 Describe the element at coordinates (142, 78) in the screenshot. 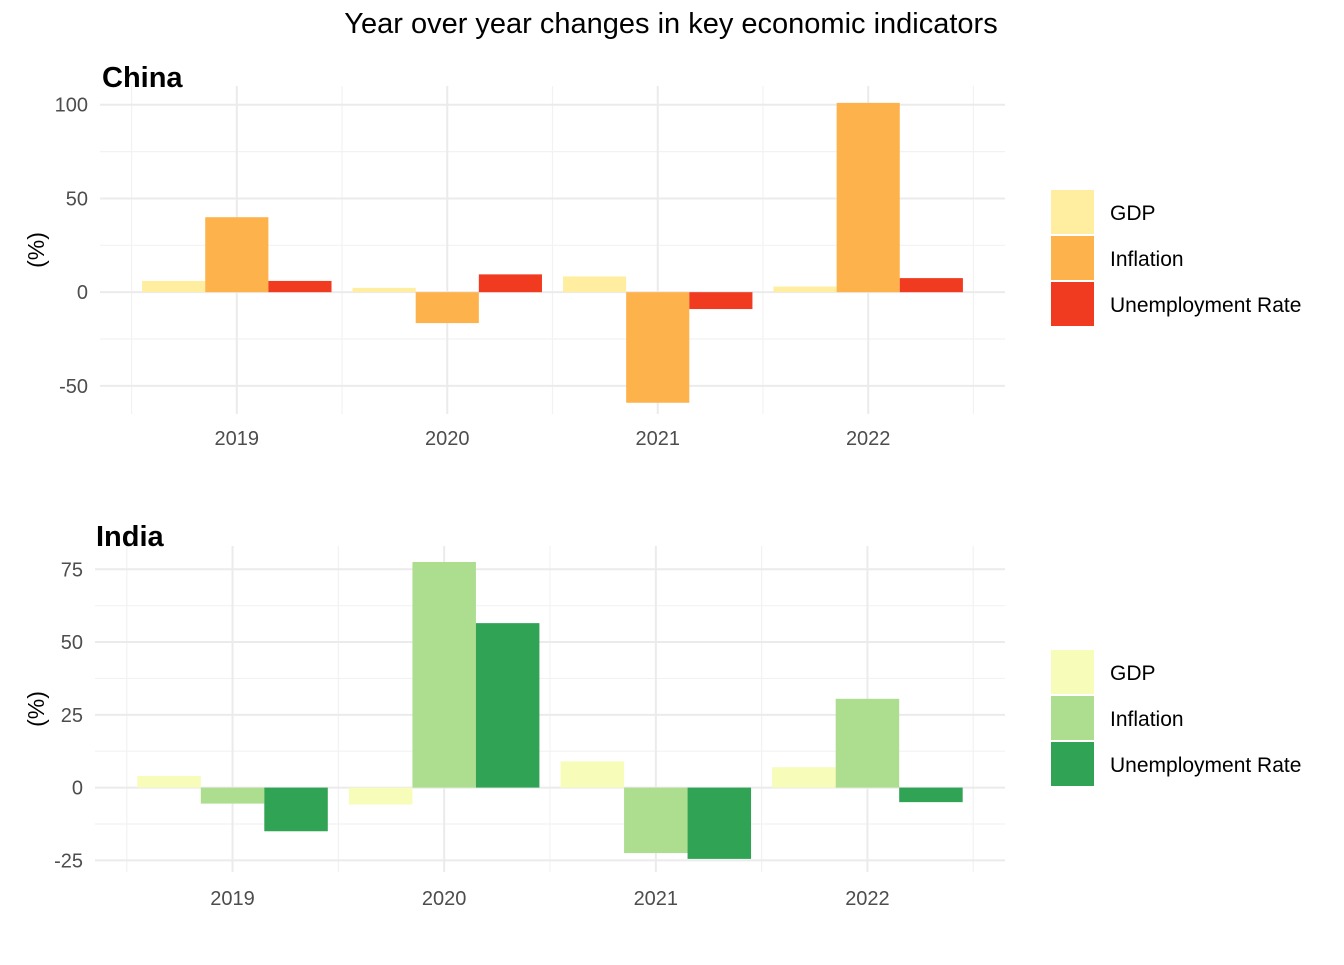

I see `panel-title: China` at that location.